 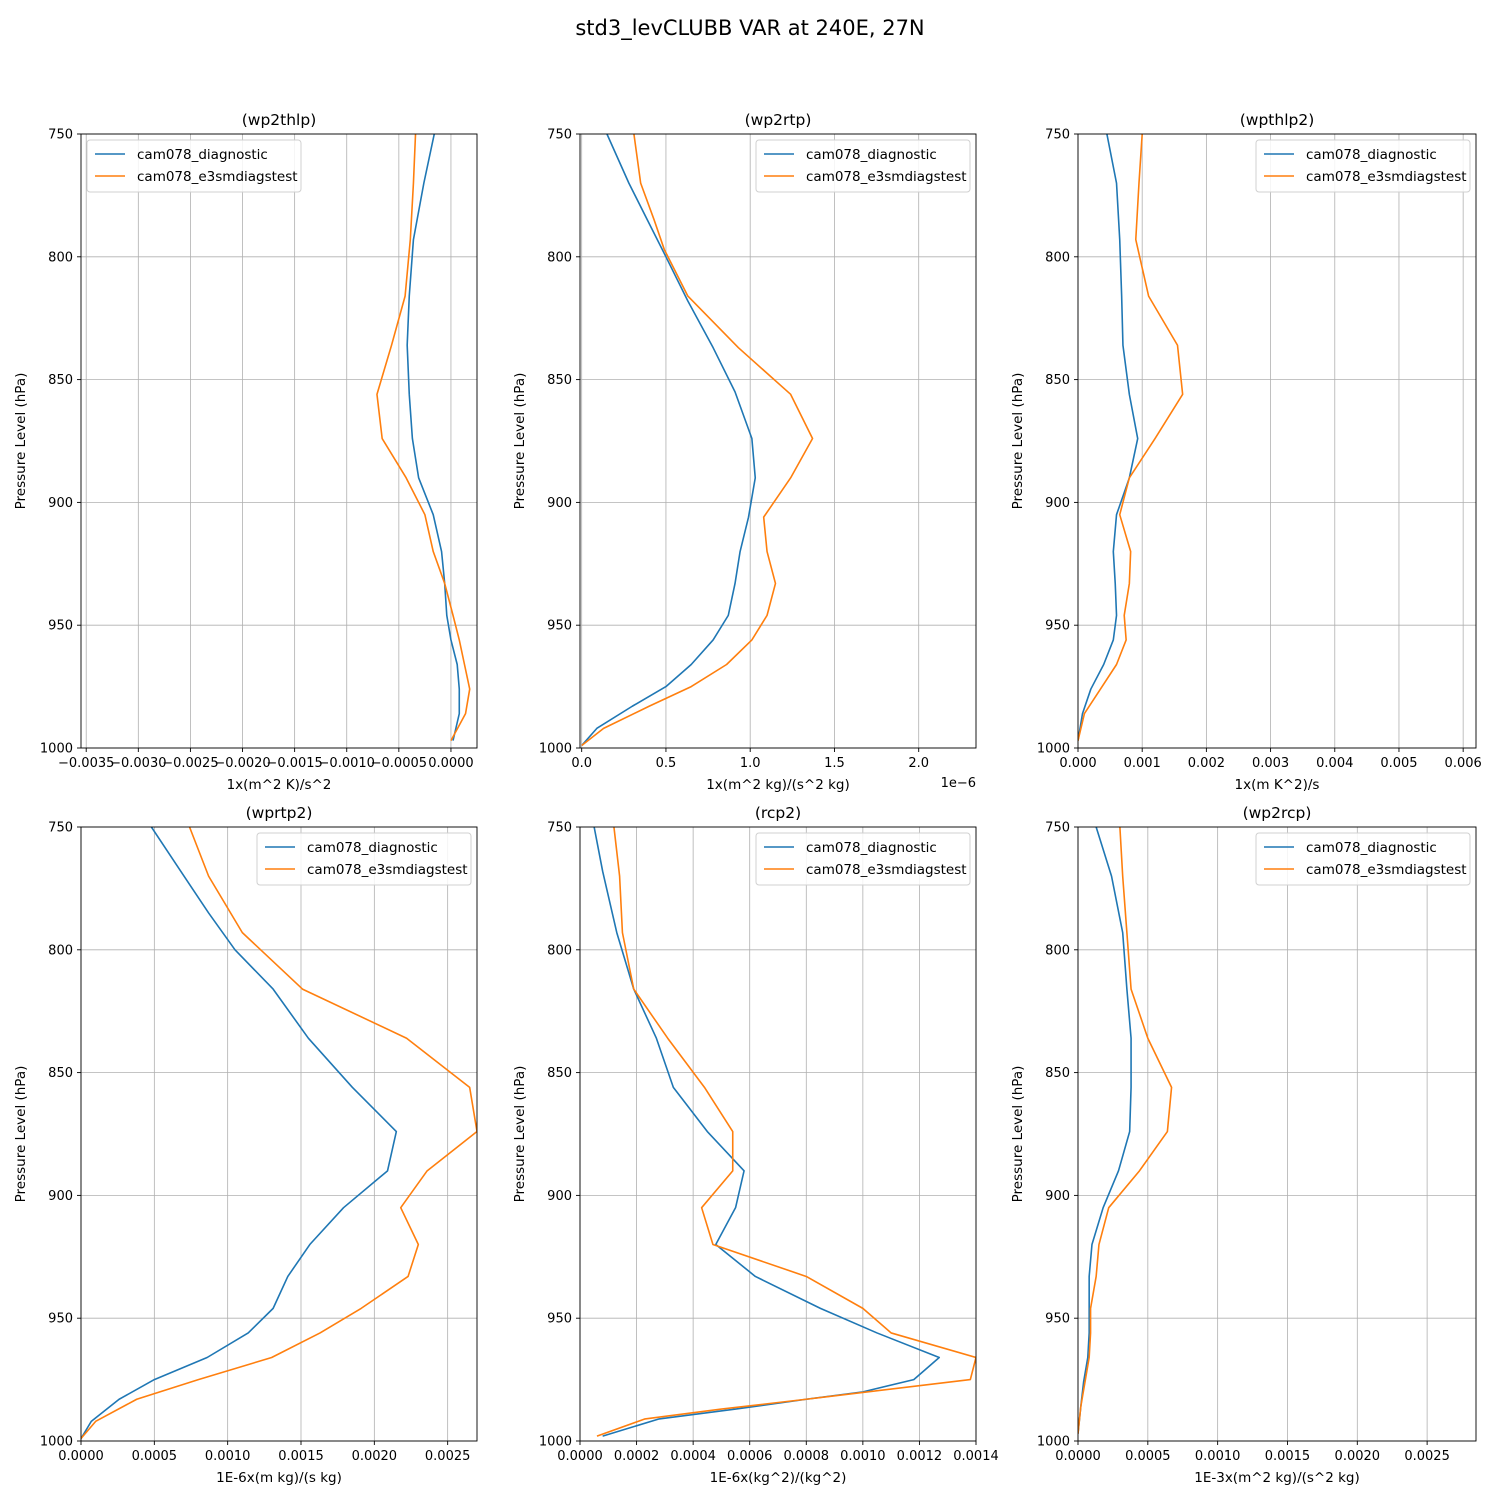 I want to click on x-tick-label: 0.003, so click(x=1270, y=763).